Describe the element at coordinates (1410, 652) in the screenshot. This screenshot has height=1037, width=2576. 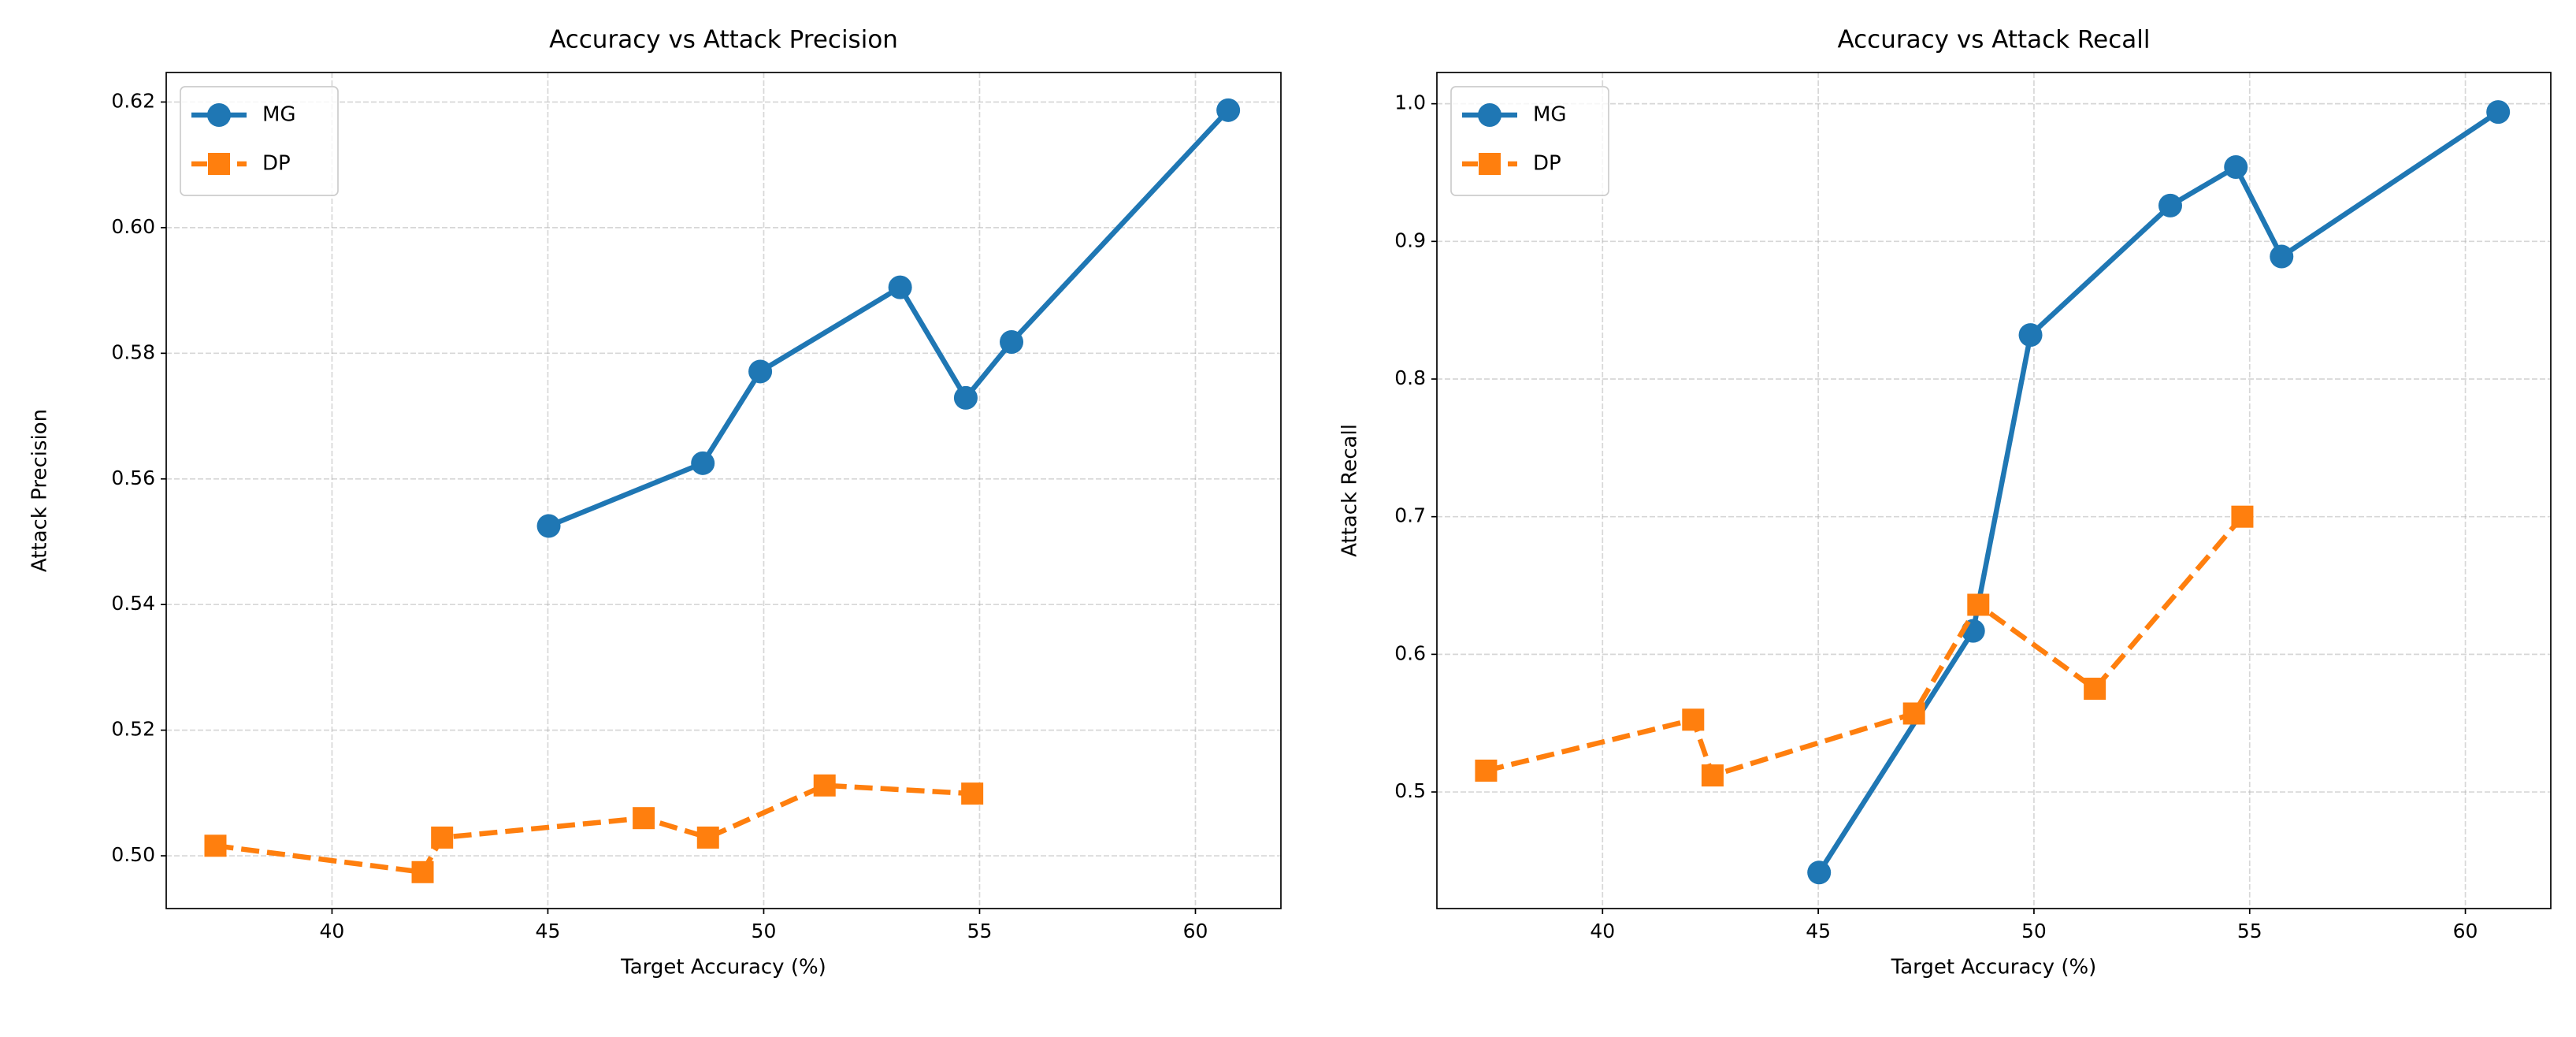
I see `y-tick-label: 0.6` at that location.